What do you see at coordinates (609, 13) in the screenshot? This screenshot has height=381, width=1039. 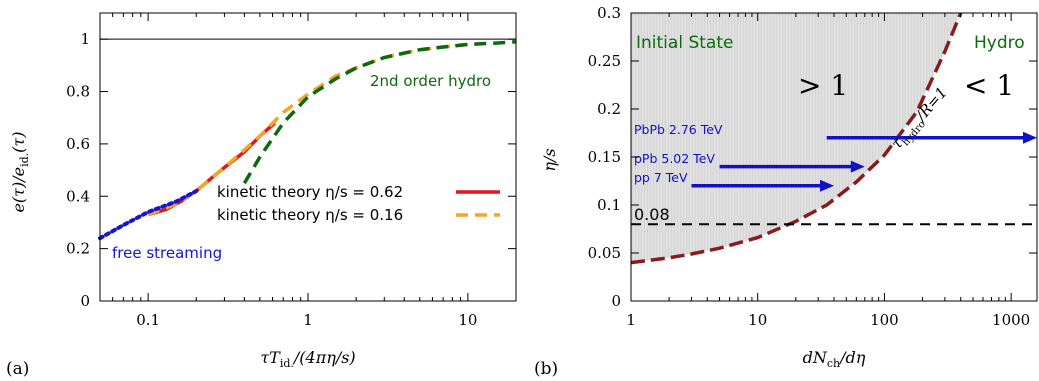 I see `y-tick-label-0-3: 0.3` at bounding box center [609, 13].